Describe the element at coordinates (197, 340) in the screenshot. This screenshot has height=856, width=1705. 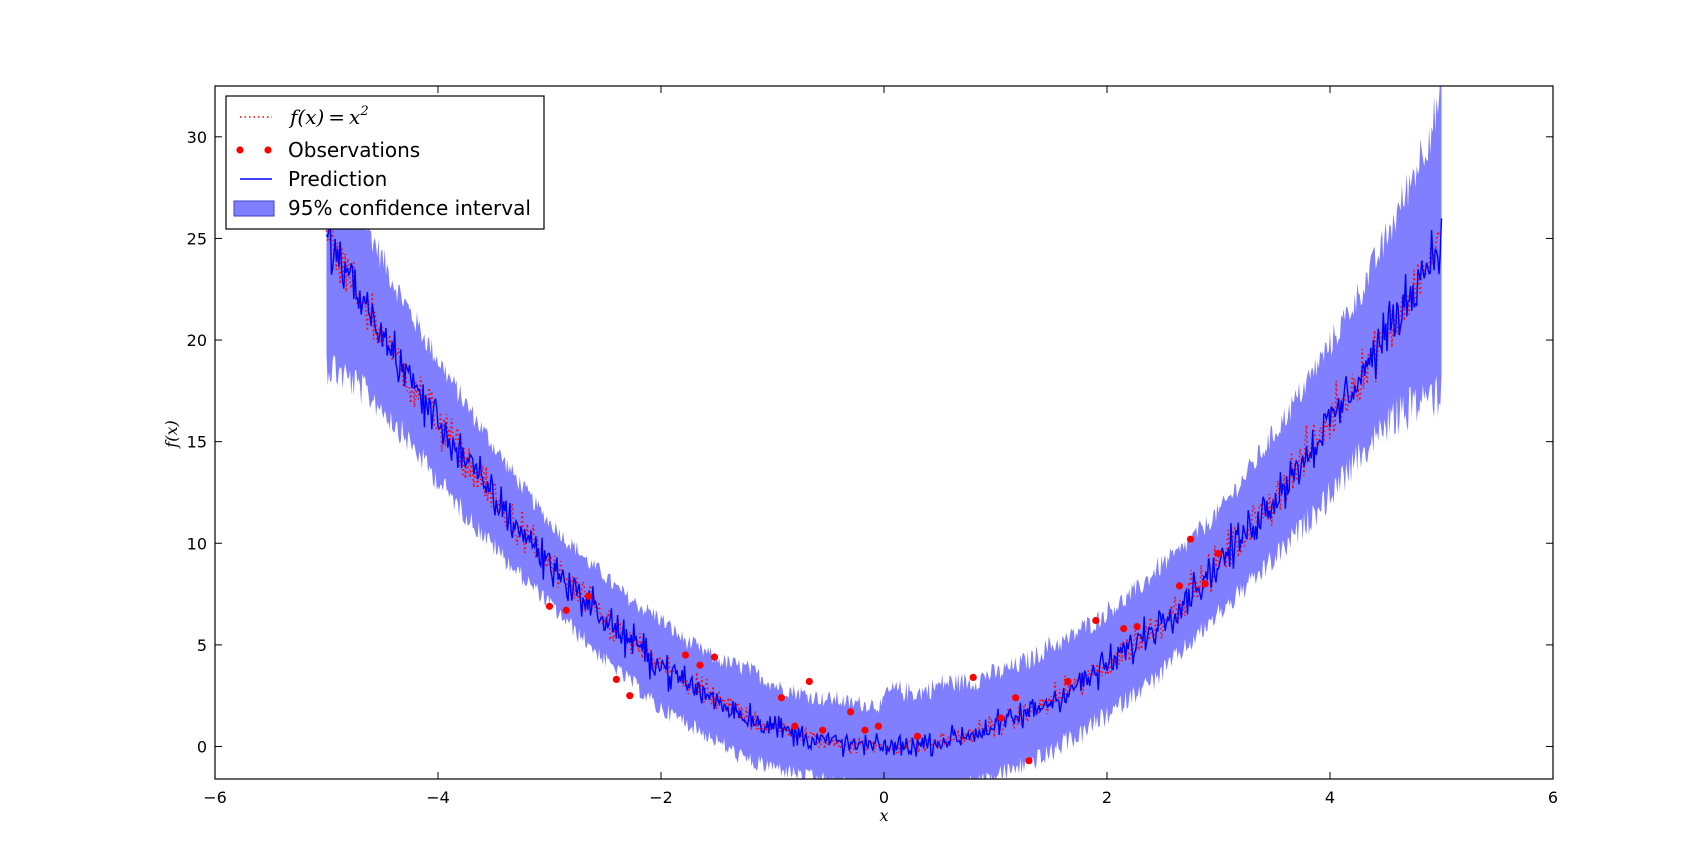
I see `y-tick-label: 20` at that location.